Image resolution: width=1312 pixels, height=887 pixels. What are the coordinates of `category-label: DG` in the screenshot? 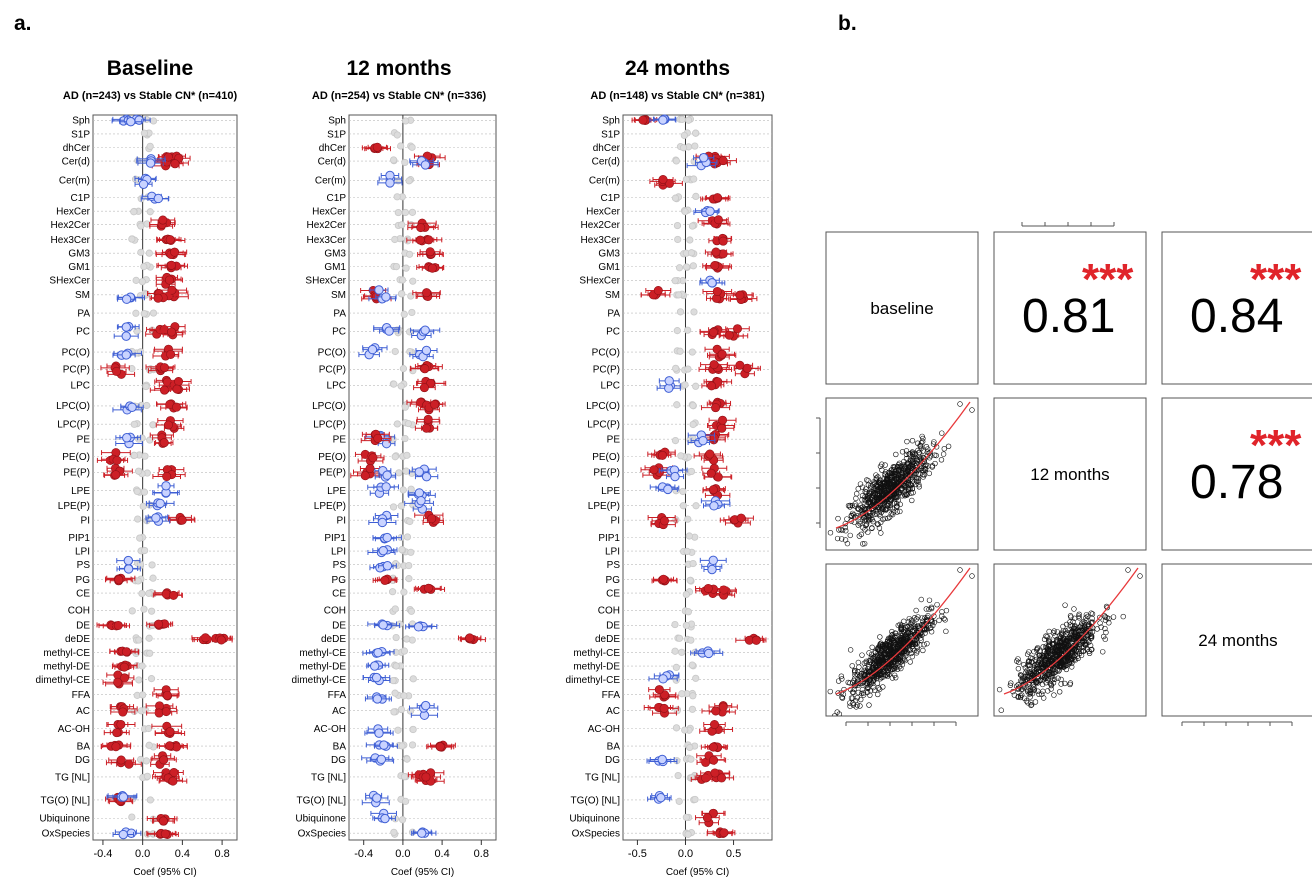 It's located at (82, 760).